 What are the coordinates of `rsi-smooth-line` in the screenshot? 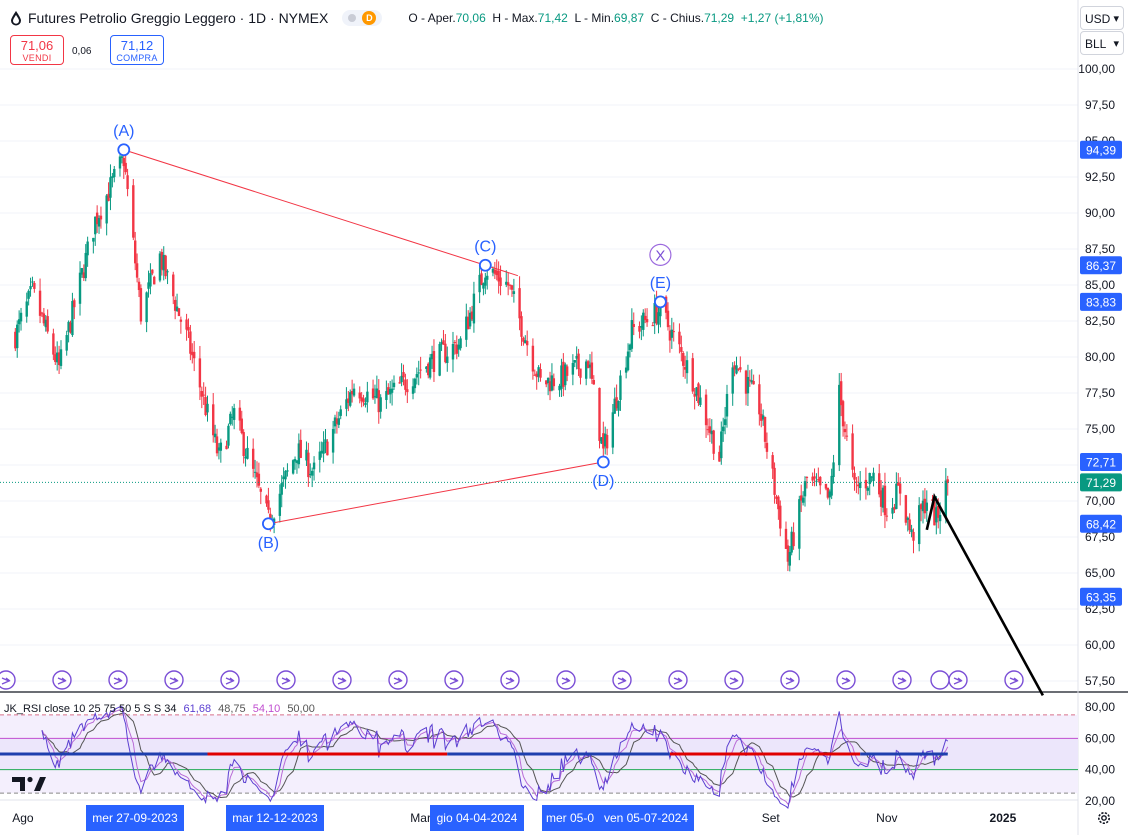 It's located at (495, 756).